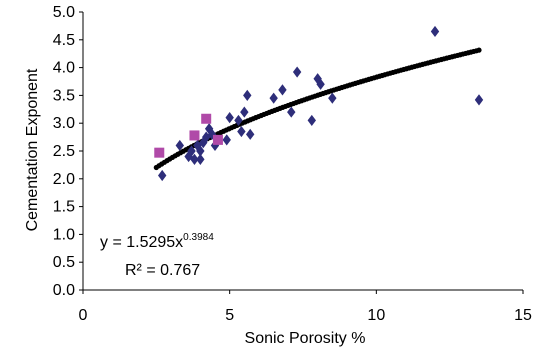 The image size is (541, 354). What do you see at coordinates (479, 50) in the screenshot?
I see `trendline-dot` at bounding box center [479, 50].